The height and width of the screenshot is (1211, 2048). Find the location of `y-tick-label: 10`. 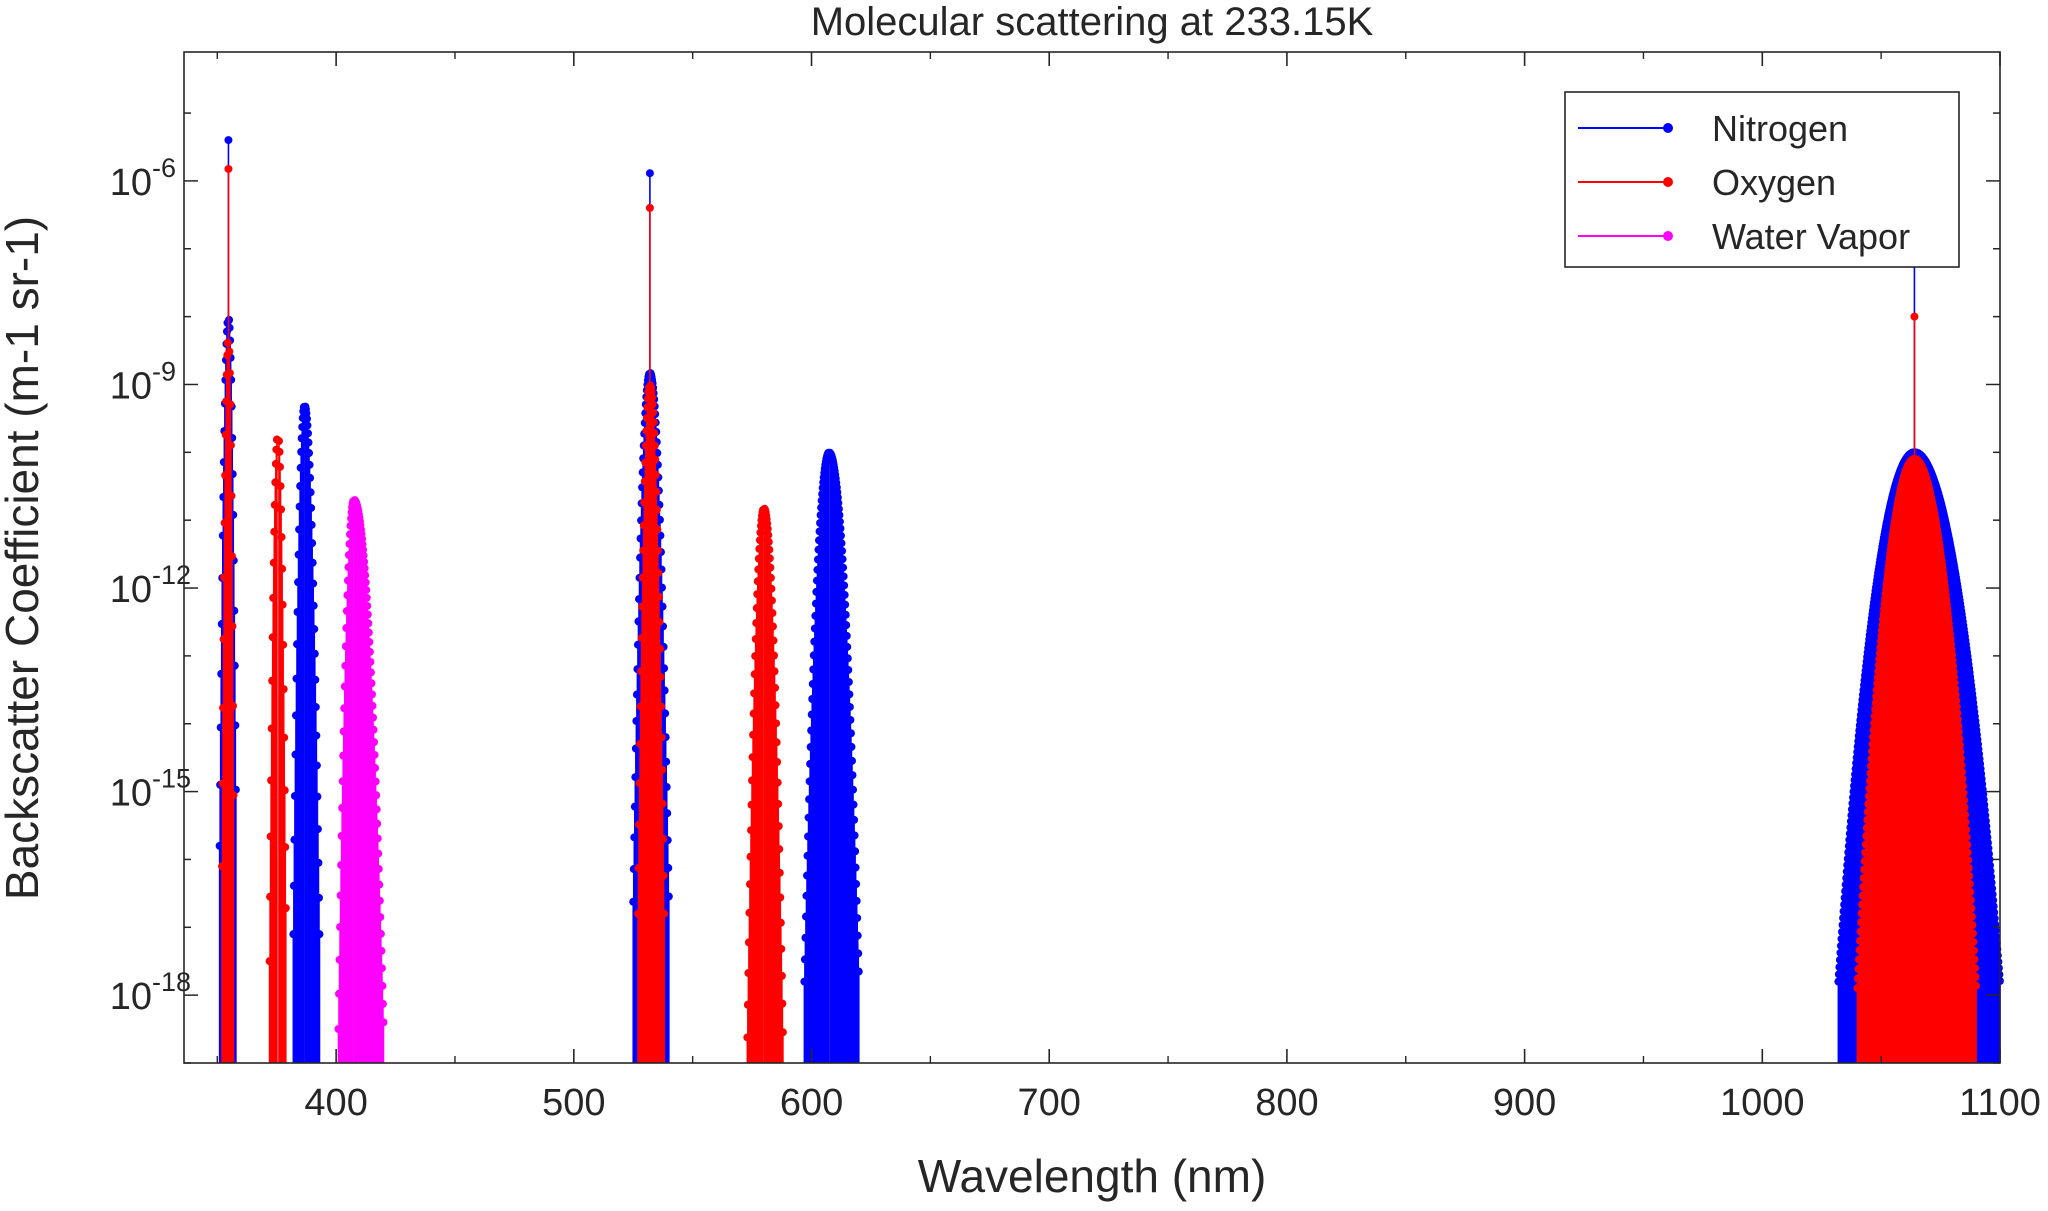

y-tick-label: 10 is located at coordinates (131, 590).